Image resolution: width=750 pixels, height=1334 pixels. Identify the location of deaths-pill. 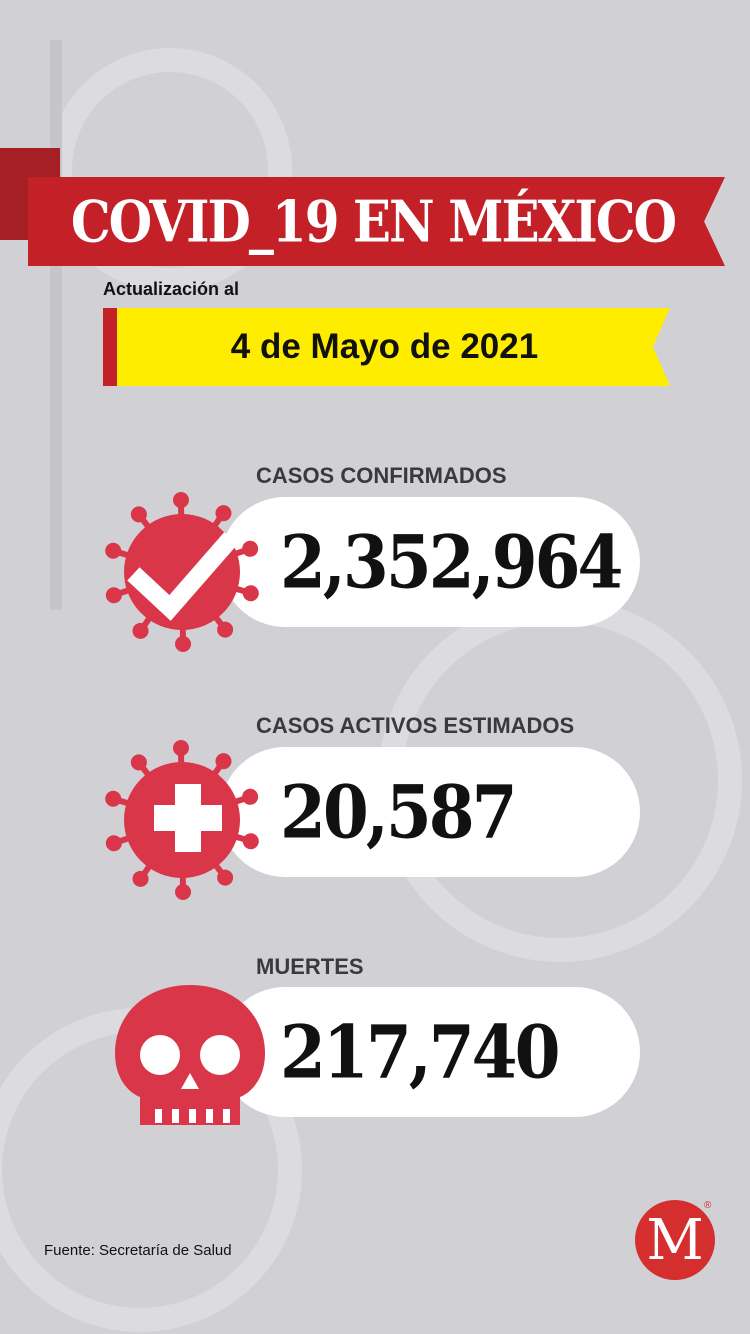
(430, 1052).